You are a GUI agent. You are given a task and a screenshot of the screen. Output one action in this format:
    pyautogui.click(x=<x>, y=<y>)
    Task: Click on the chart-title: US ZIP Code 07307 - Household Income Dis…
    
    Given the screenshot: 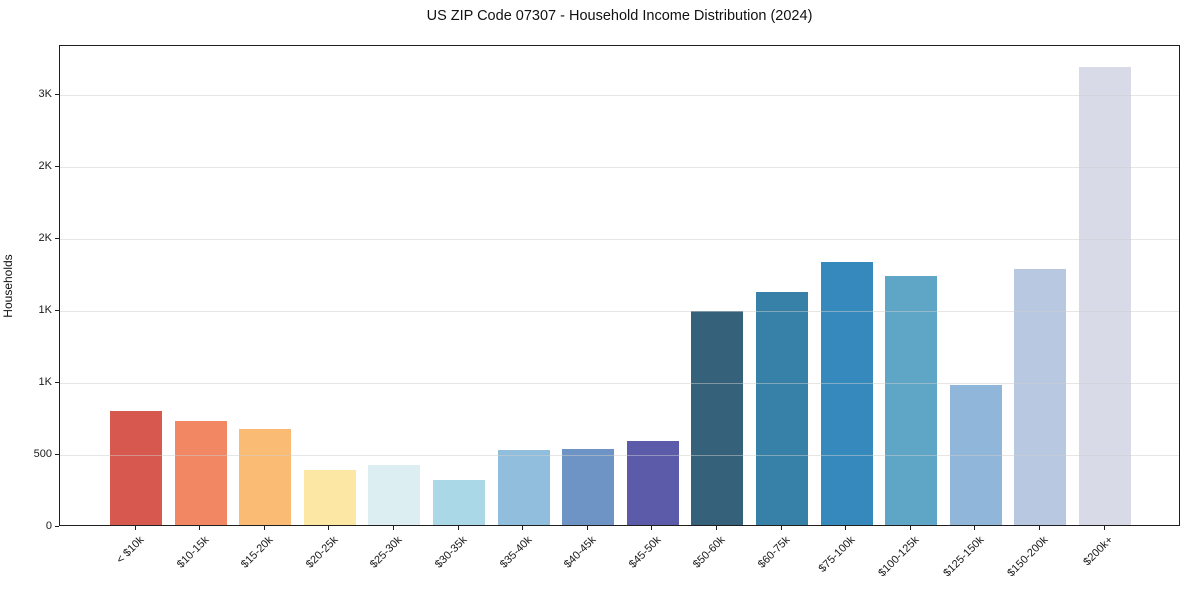 What is the action you would take?
    pyautogui.click(x=619, y=16)
    